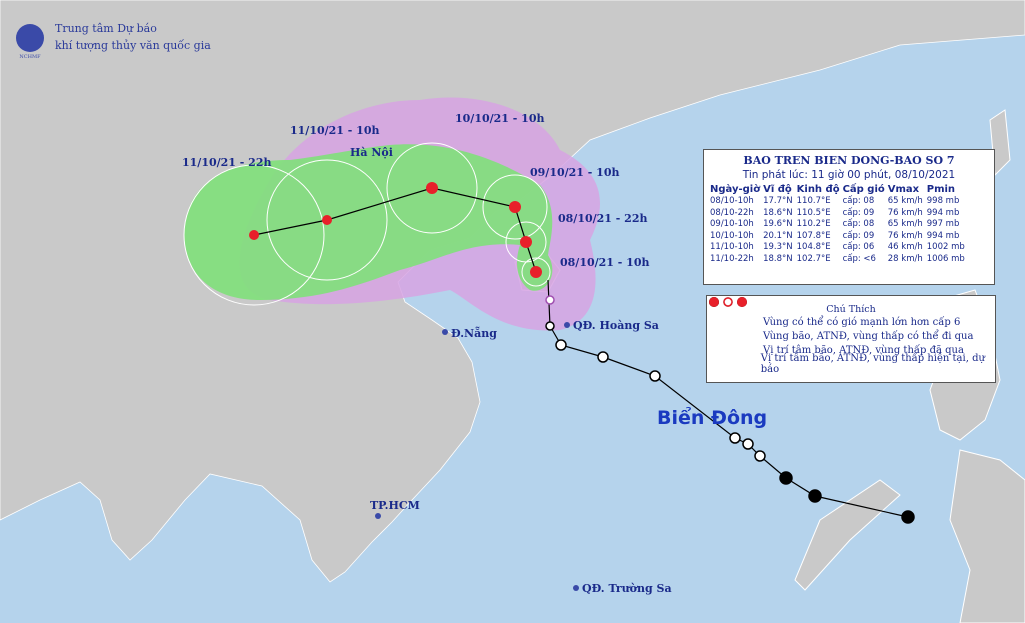 The width and height of the screenshot is (1025, 623). What do you see at coordinates (813, 224) in the screenshot?
I see `table-cell: 110.2°E` at bounding box center [813, 224].